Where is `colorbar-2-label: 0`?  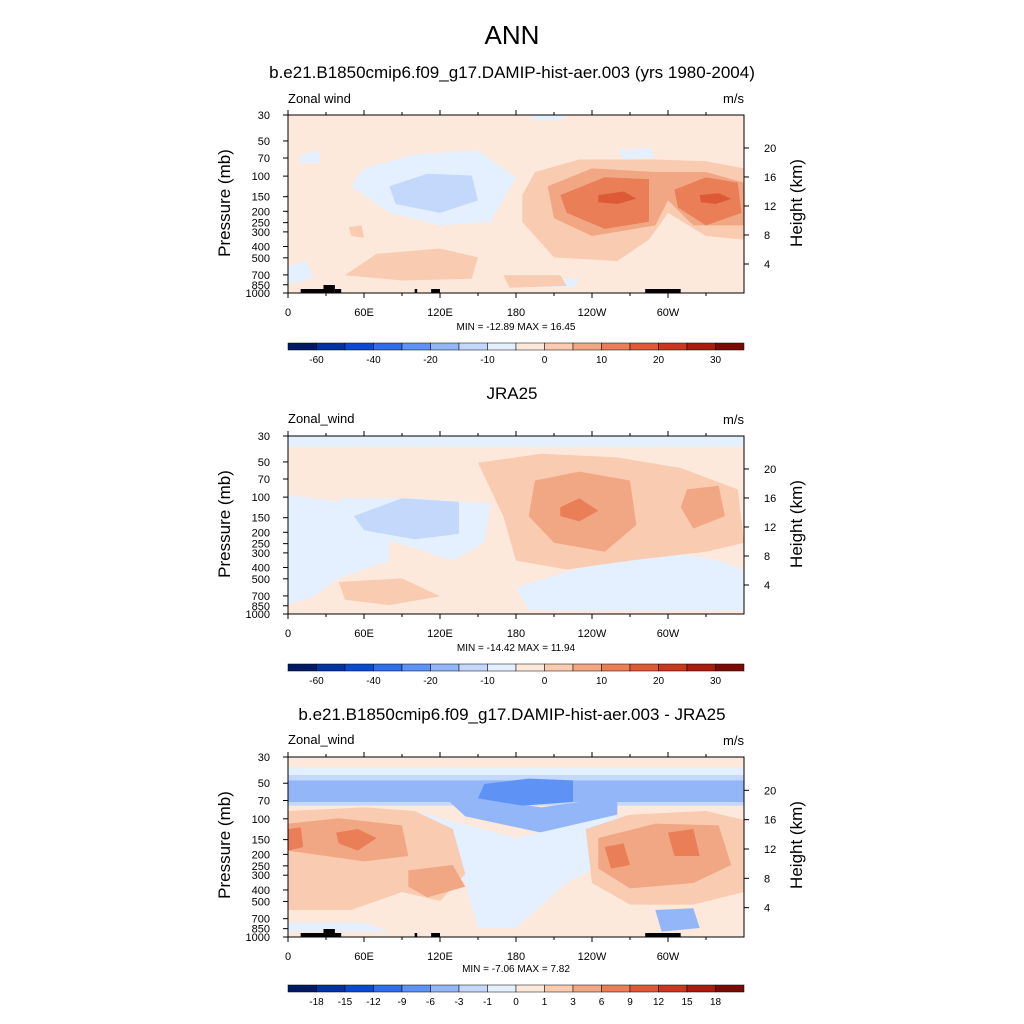 colorbar-2-label: 0 is located at coordinates (545, 681).